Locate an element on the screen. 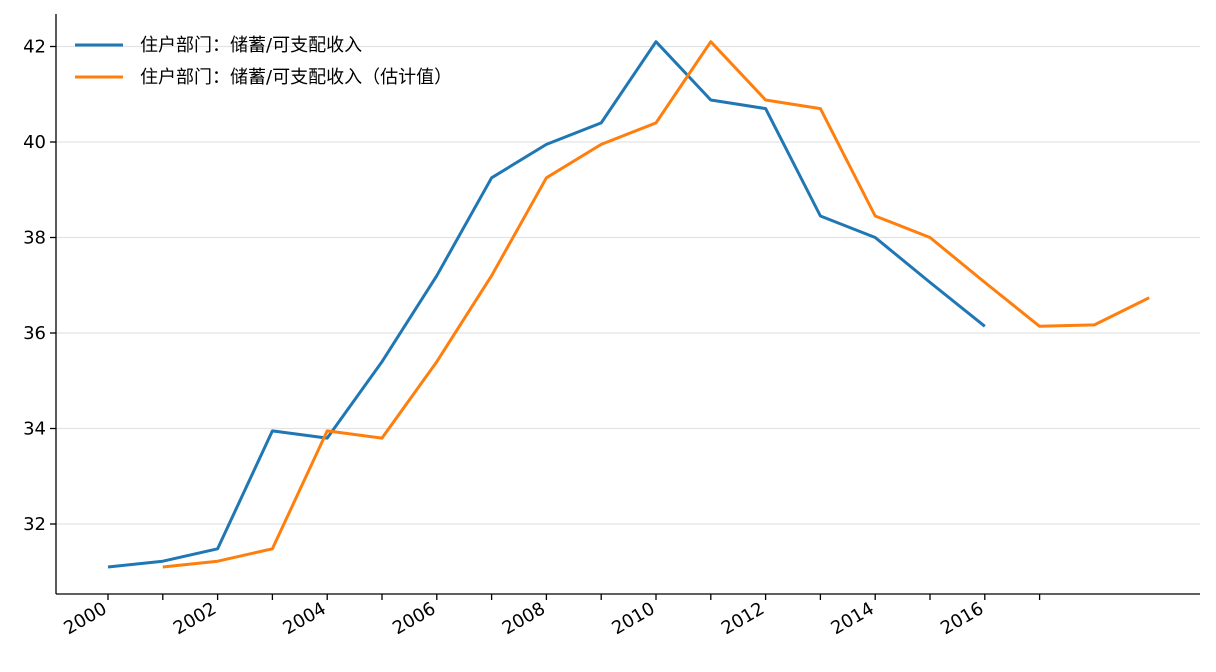  x-tick-label: 2012 is located at coordinates (743, 618).